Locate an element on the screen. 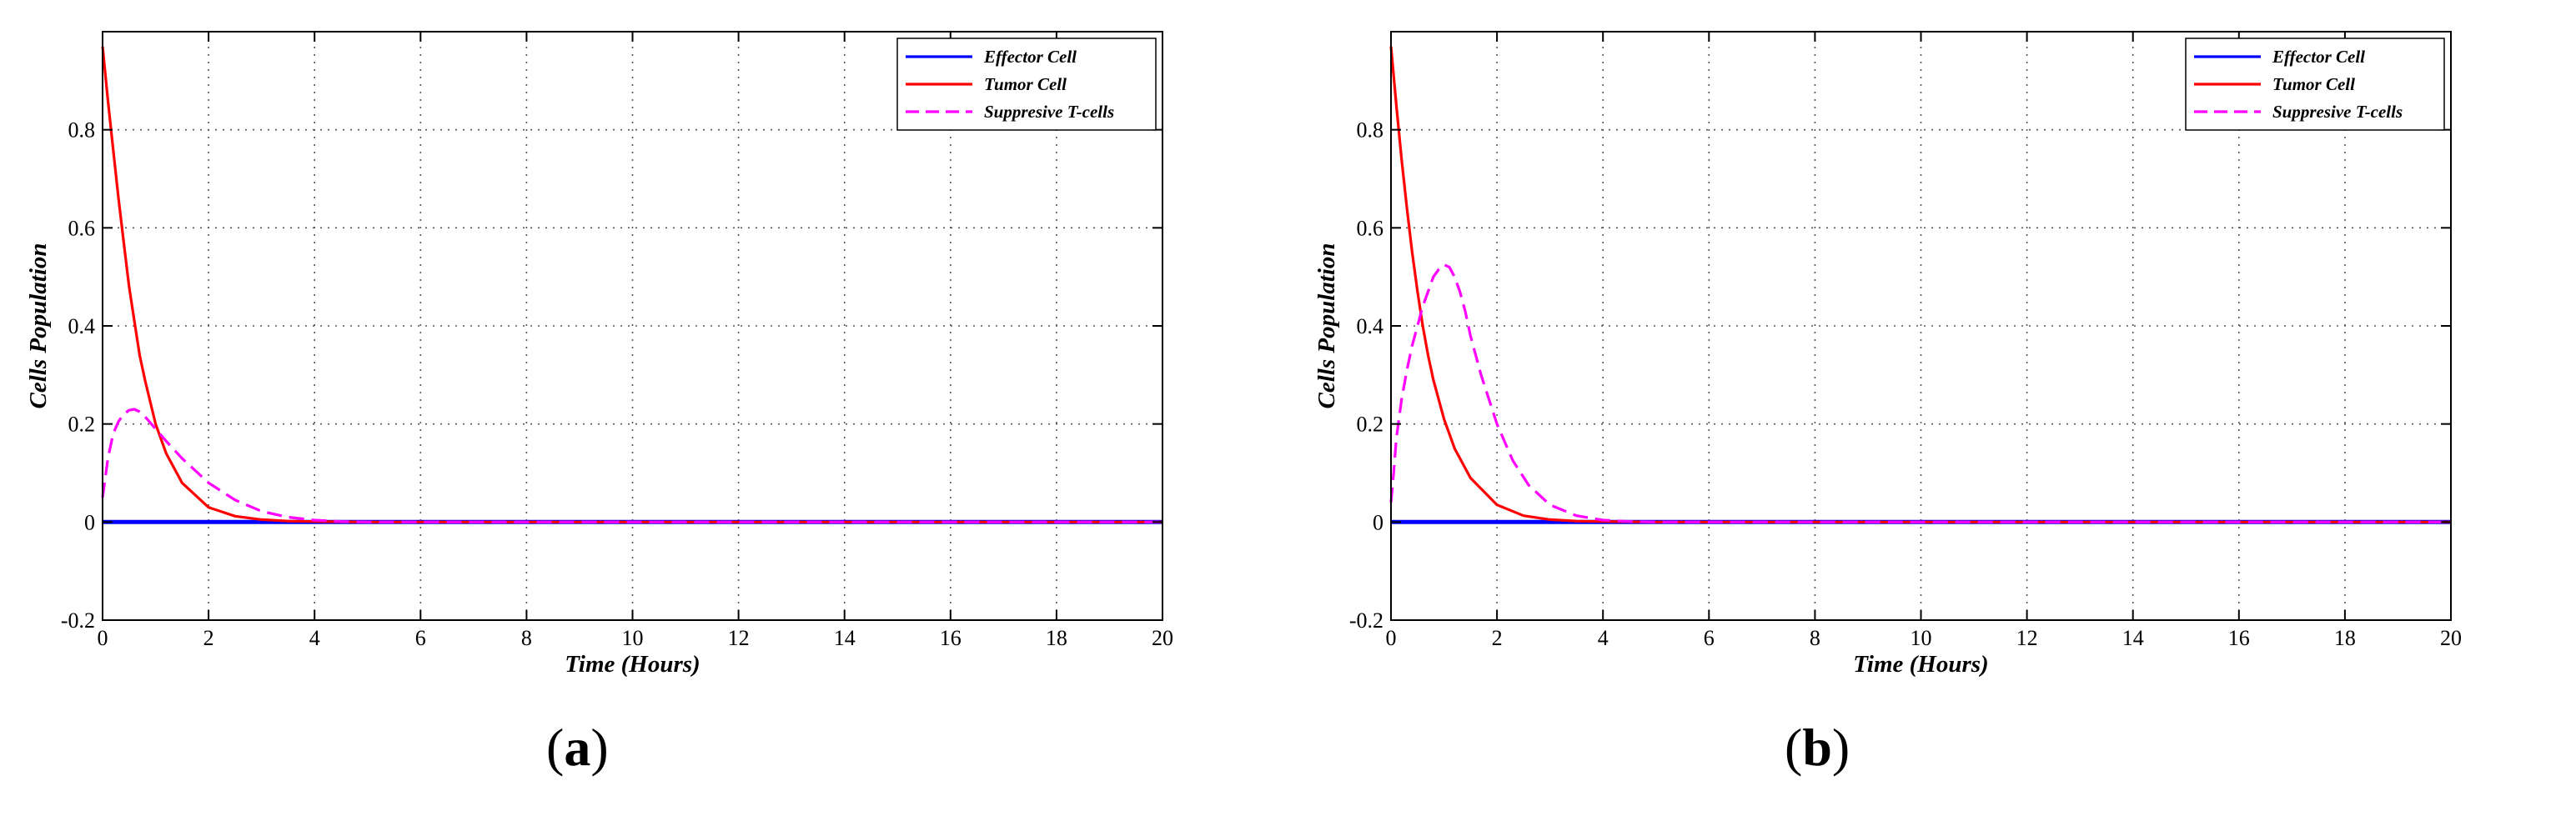 The height and width of the screenshot is (816, 2576). caption-letter-b: b is located at coordinates (1817, 747).